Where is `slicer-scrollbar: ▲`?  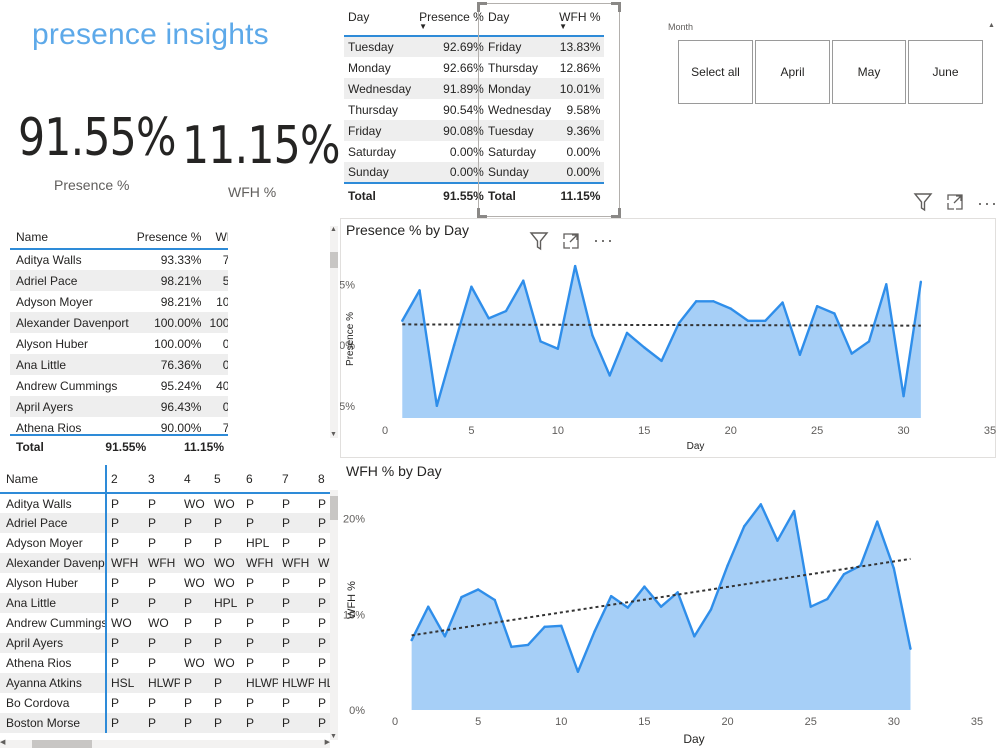 slicer-scrollbar: ▲ is located at coordinates (991, 64).